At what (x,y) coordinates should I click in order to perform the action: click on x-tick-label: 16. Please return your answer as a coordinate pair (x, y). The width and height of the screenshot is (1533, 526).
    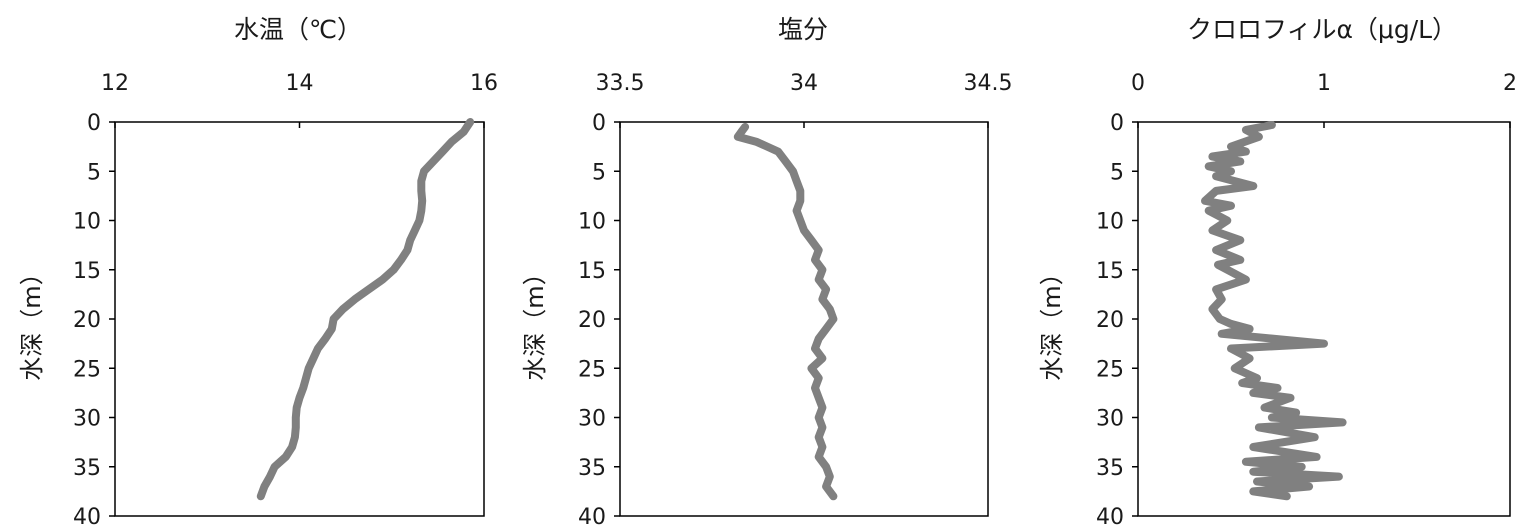
    Looking at the image, I should click on (484, 83).